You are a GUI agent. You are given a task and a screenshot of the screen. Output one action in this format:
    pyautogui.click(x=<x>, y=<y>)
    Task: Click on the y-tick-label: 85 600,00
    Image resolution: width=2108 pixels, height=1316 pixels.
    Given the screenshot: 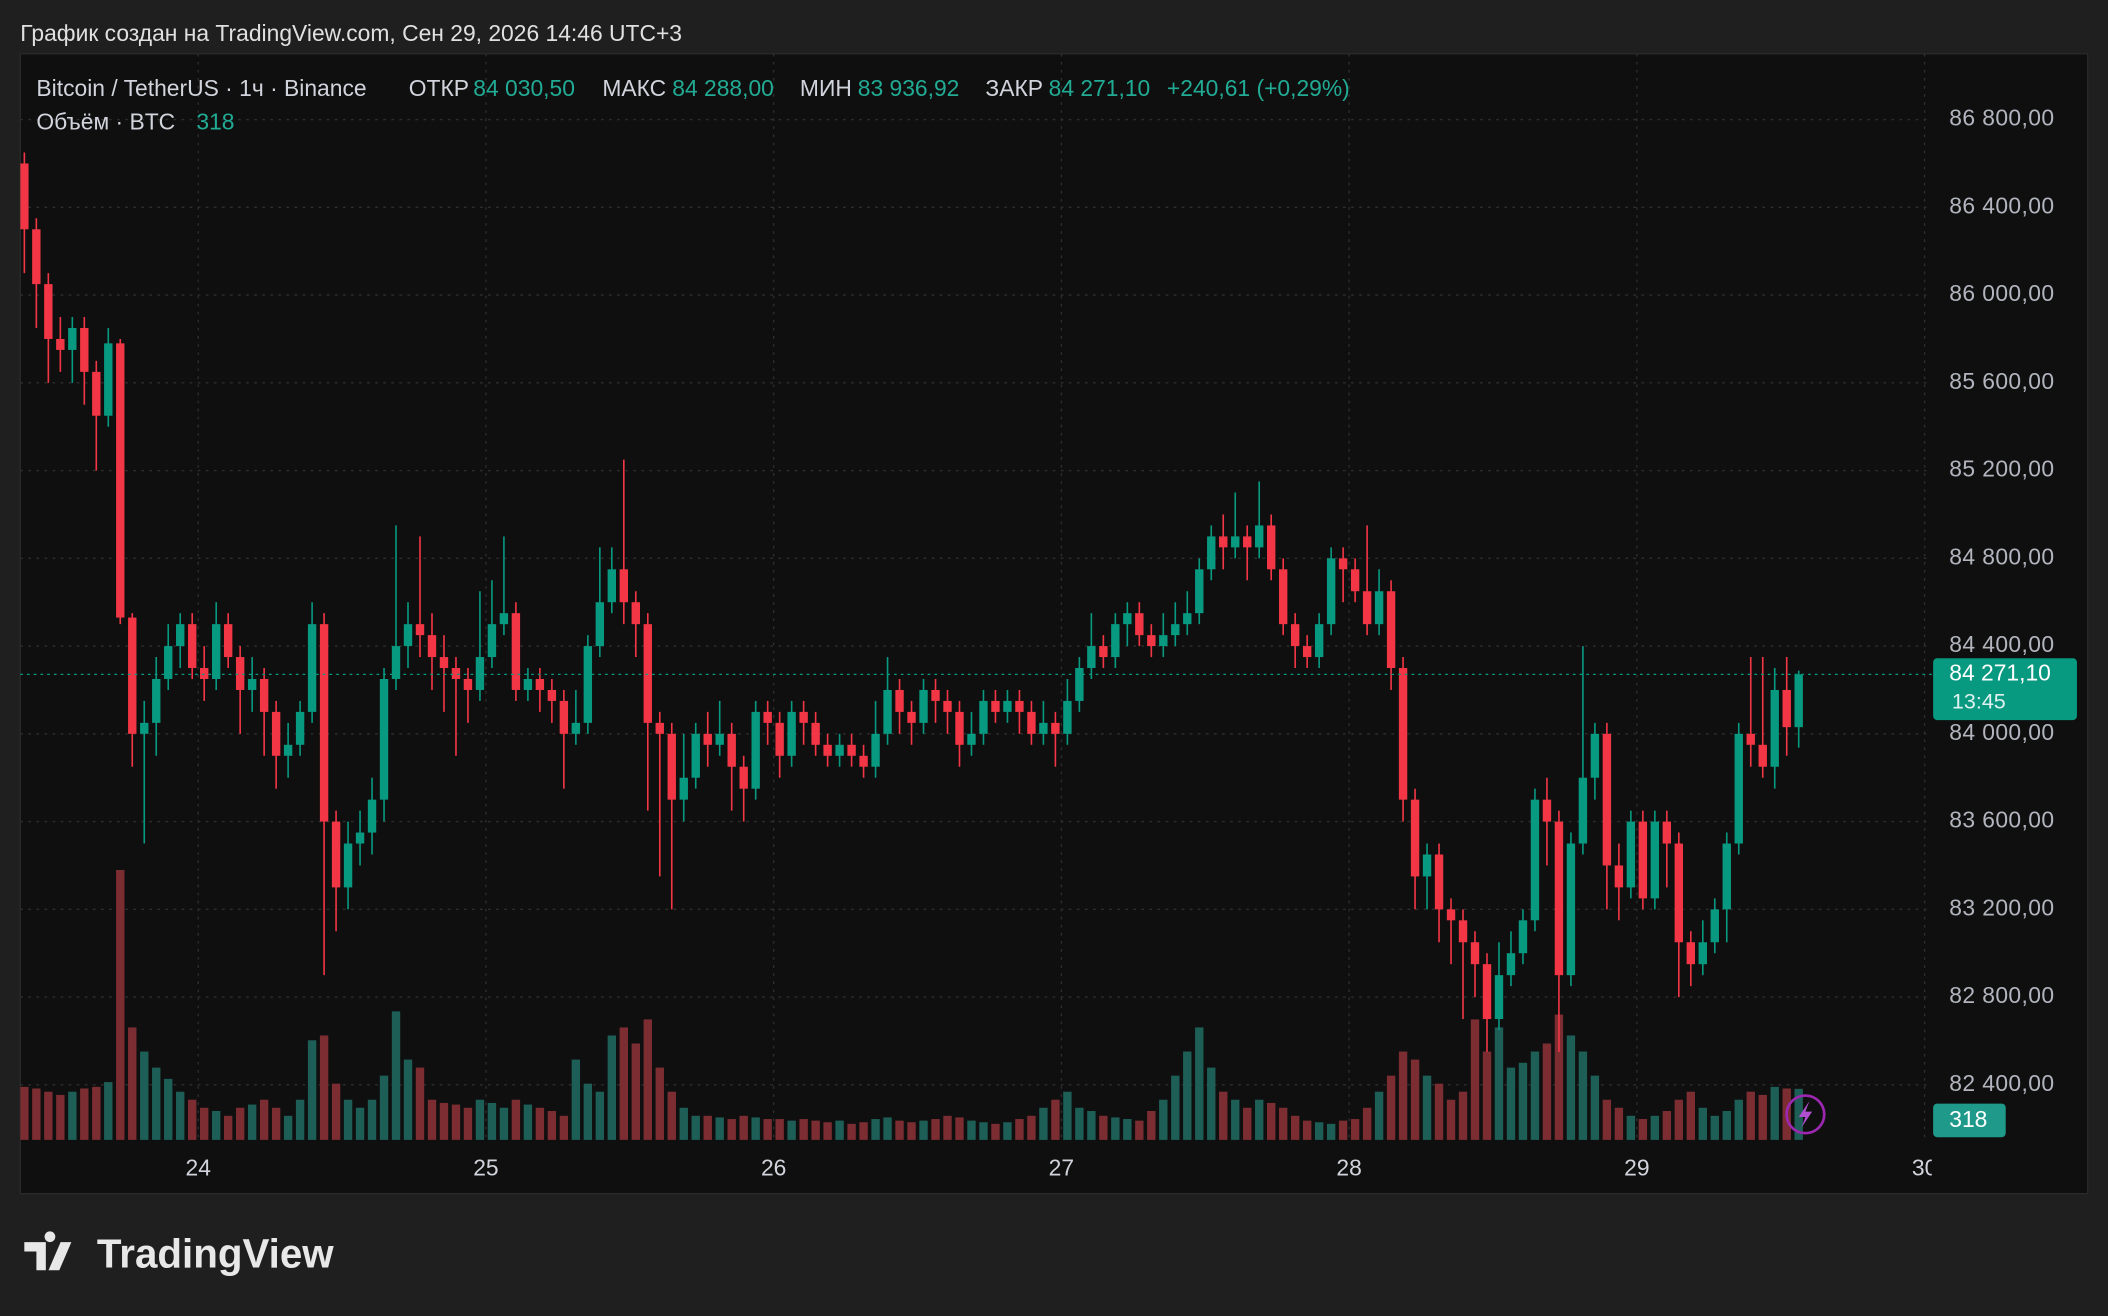 What is the action you would take?
    pyautogui.click(x=2001, y=381)
    